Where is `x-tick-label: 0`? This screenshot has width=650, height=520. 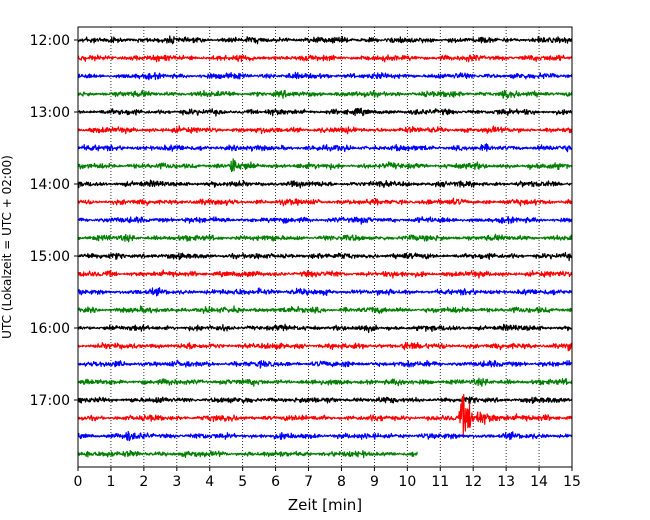 x-tick-label: 0 is located at coordinates (78, 482).